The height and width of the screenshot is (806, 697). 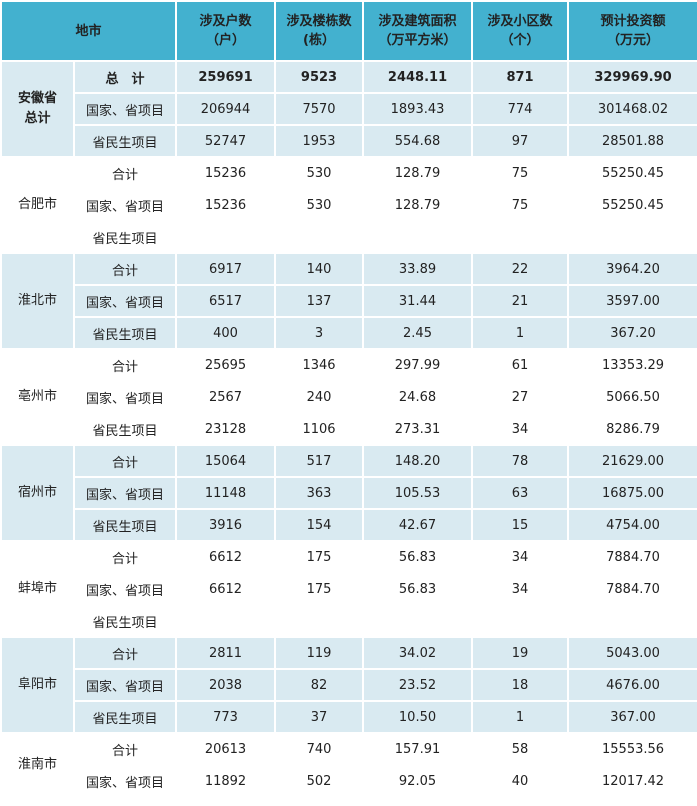 I want to click on buildings-cell: 9523, so click(x=319, y=77).